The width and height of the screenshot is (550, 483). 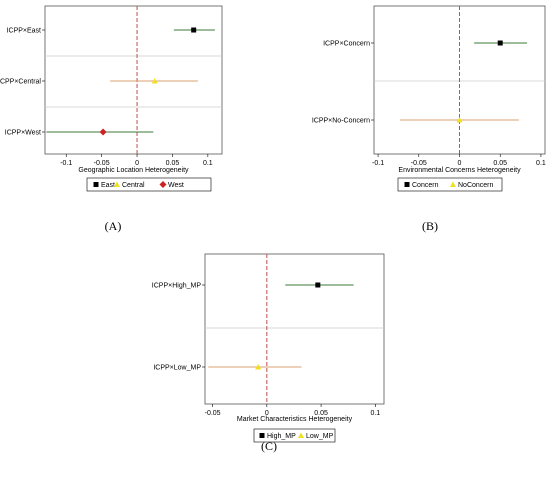 What do you see at coordinates (23, 133) in the screenshot?
I see `y-category-label: ICPP×West` at bounding box center [23, 133].